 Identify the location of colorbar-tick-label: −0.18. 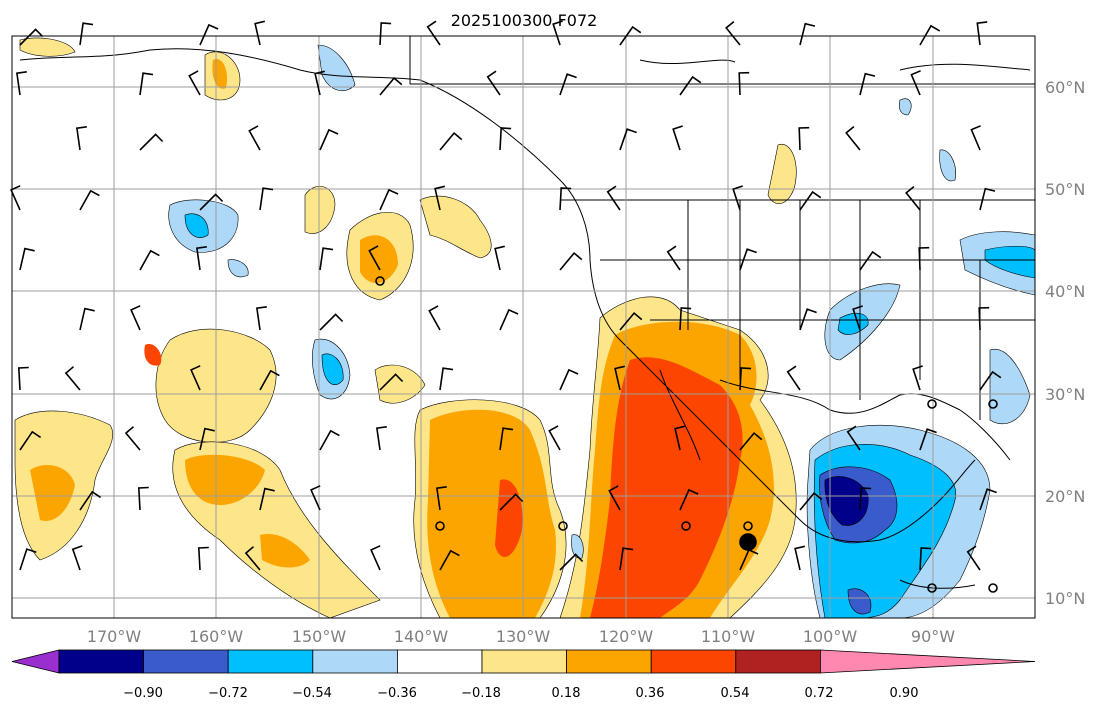
(481, 693).